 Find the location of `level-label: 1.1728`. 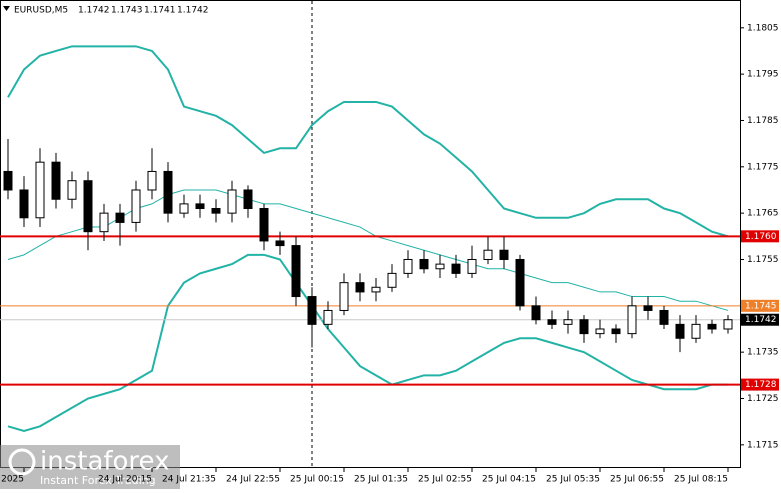

level-label: 1.1728 is located at coordinates (761, 385).